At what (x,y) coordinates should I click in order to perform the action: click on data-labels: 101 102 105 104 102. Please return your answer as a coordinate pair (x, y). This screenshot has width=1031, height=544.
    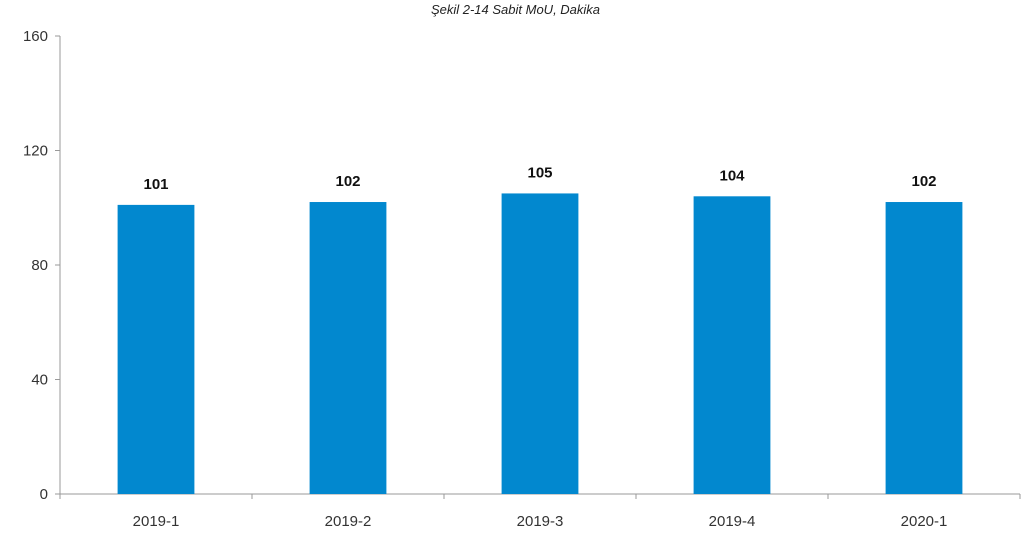
    Looking at the image, I should click on (539, 178).